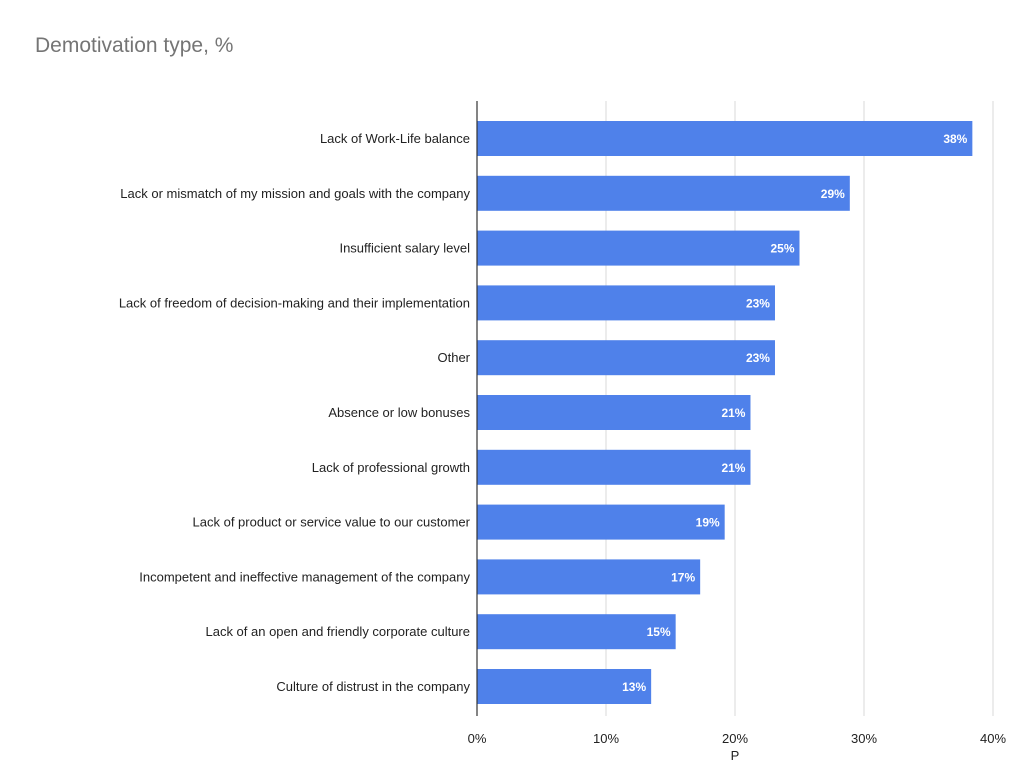 The height and width of the screenshot is (779, 1024). Describe the element at coordinates (634, 687) in the screenshot. I see `data-label: 13%` at that location.